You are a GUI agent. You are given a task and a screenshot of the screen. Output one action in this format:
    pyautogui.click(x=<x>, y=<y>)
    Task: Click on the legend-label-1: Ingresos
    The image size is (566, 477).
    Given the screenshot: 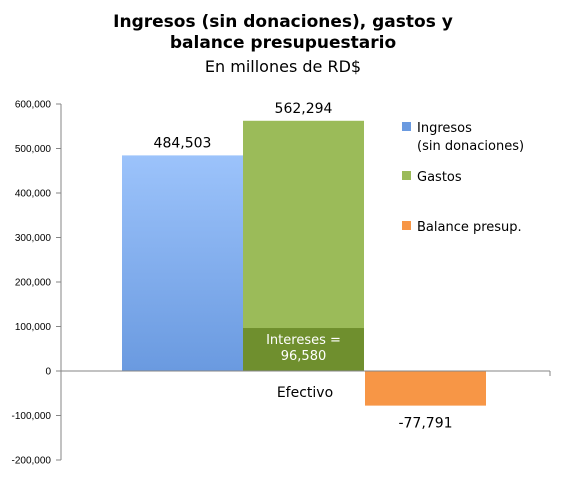 What is the action you would take?
    pyautogui.click(x=444, y=128)
    